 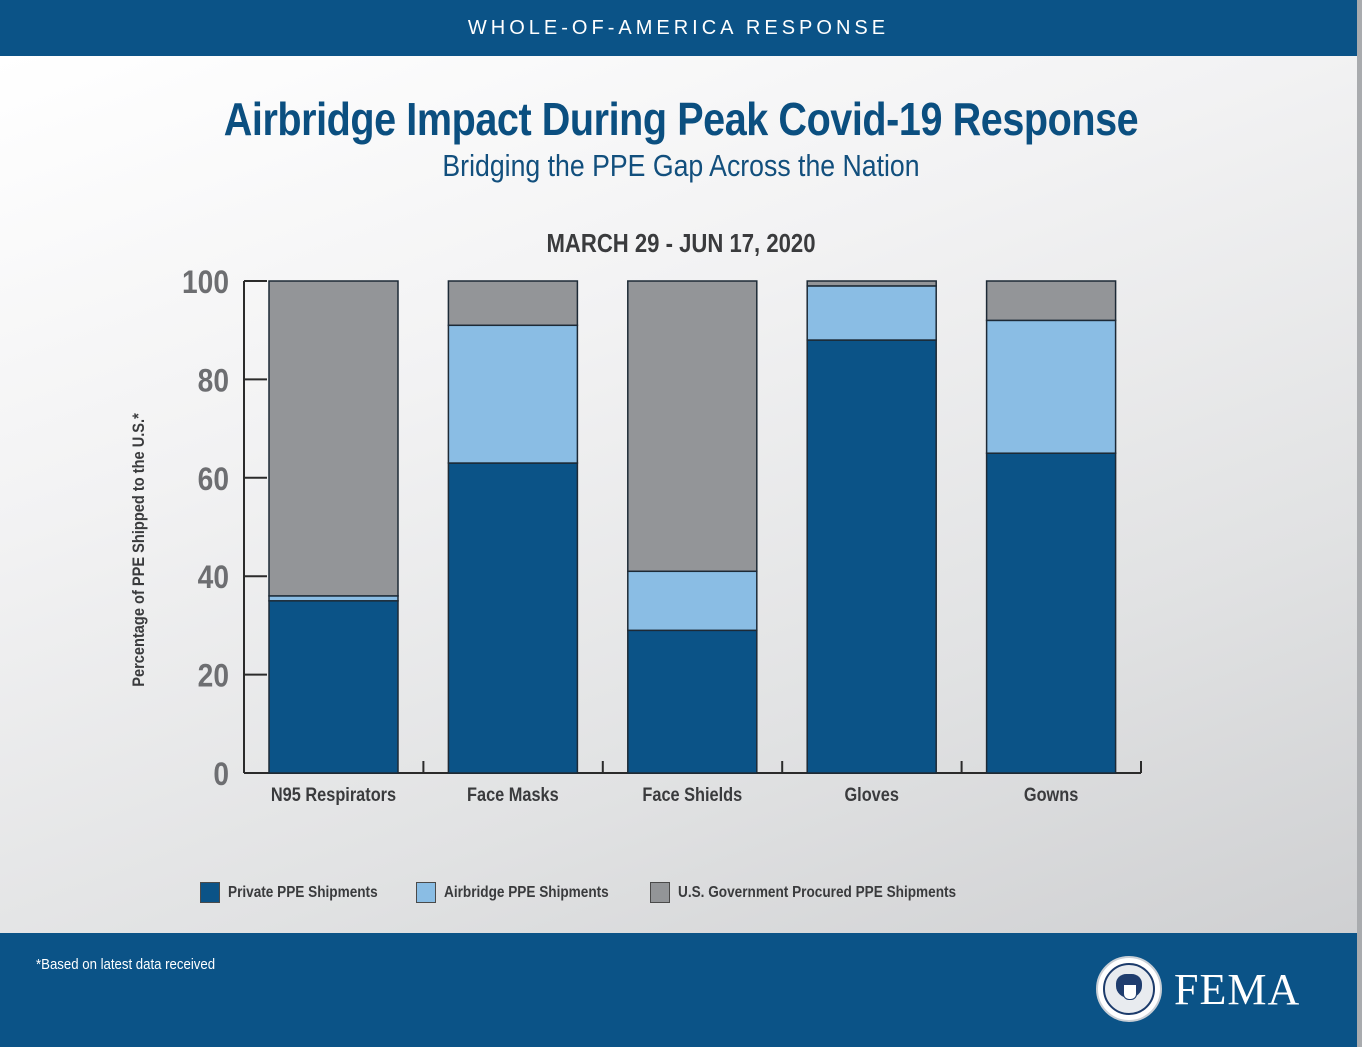 I want to click on fema-logo: FEMA, so click(x=1198, y=989).